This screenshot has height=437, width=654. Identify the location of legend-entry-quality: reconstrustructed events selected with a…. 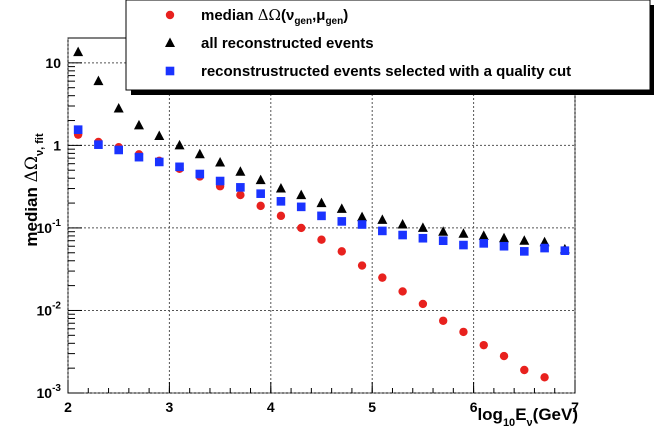
(386, 71).